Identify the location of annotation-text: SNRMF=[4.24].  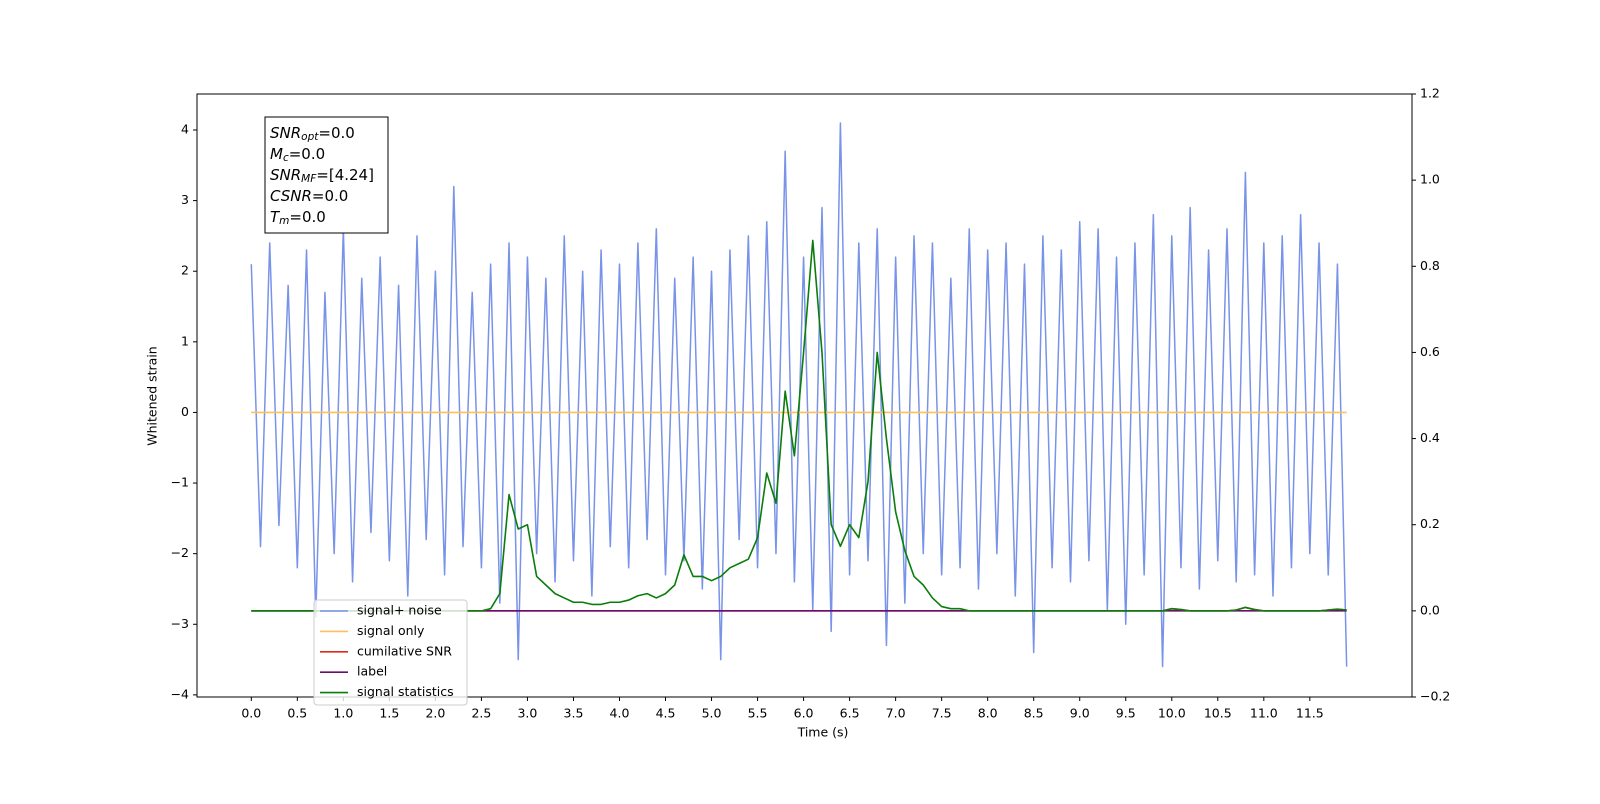
(322, 176).